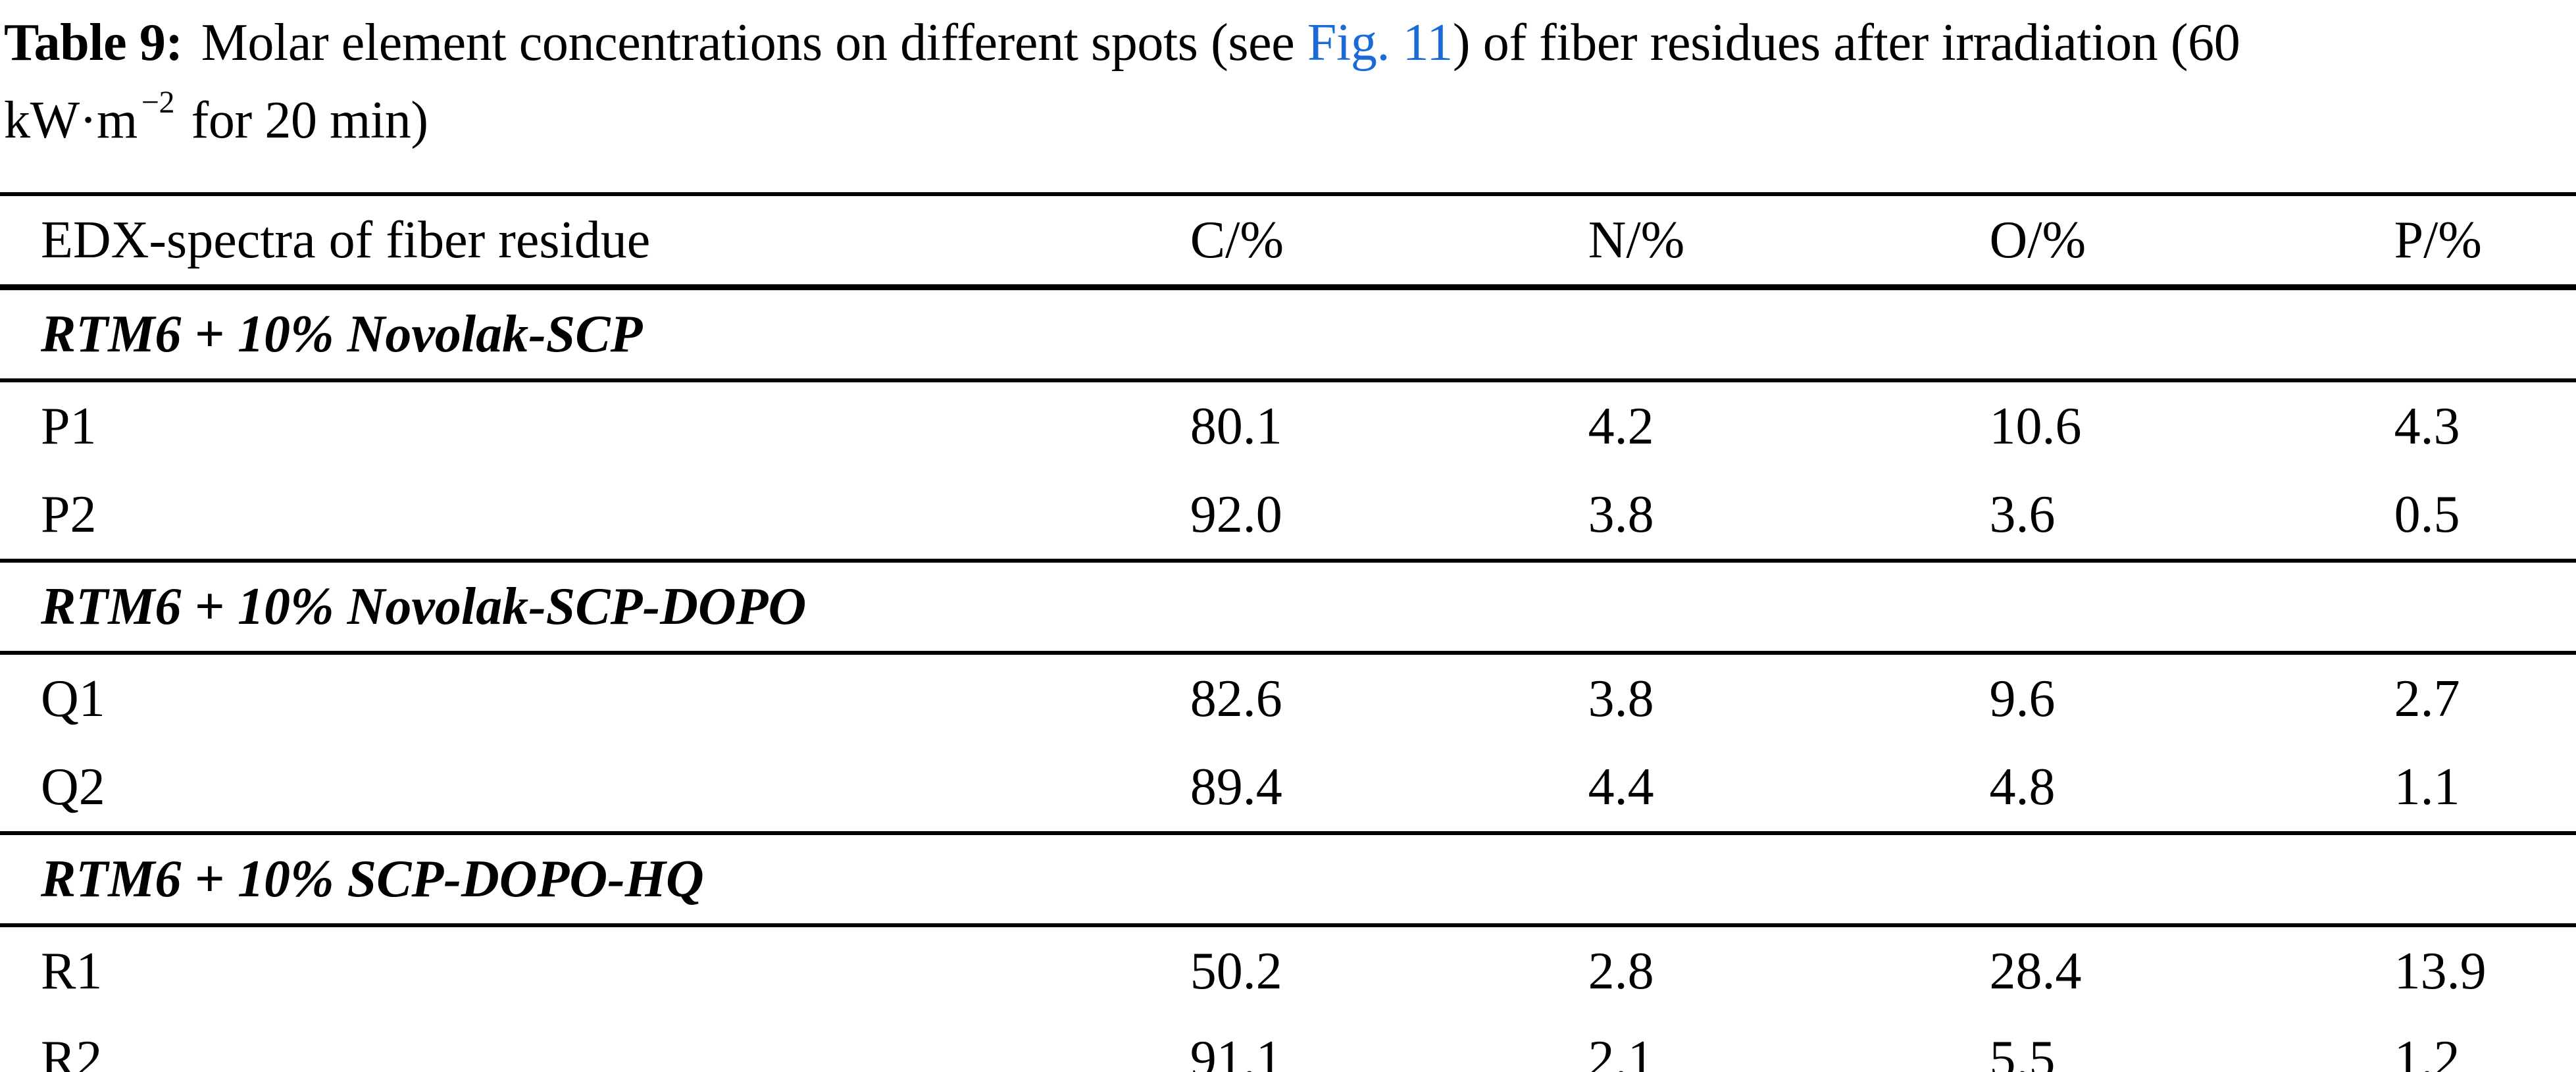 Image resolution: width=2576 pixels, height=1072 pixels. I want to click on cell-c: 82.6, so click(1236, 699).